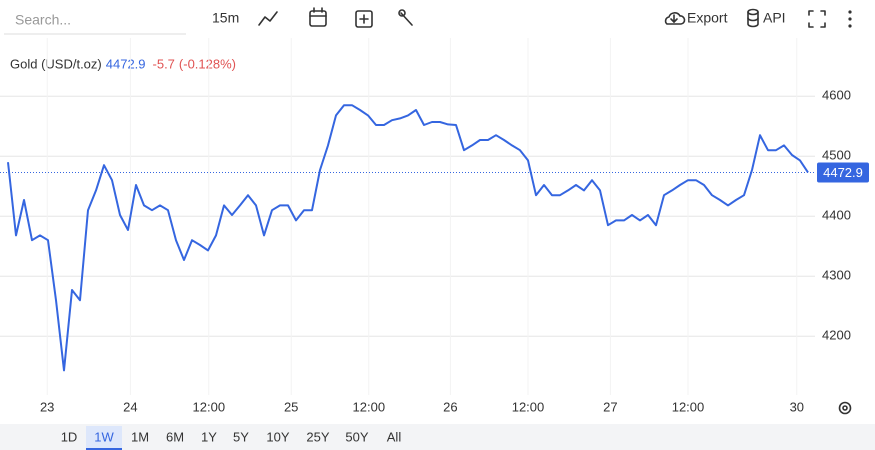 This screenshot has width=875, height=450. What do you see at coordinates (140, 436) in the screenshot?
I see `range-button: 1M` at bounding box center [140, 436].